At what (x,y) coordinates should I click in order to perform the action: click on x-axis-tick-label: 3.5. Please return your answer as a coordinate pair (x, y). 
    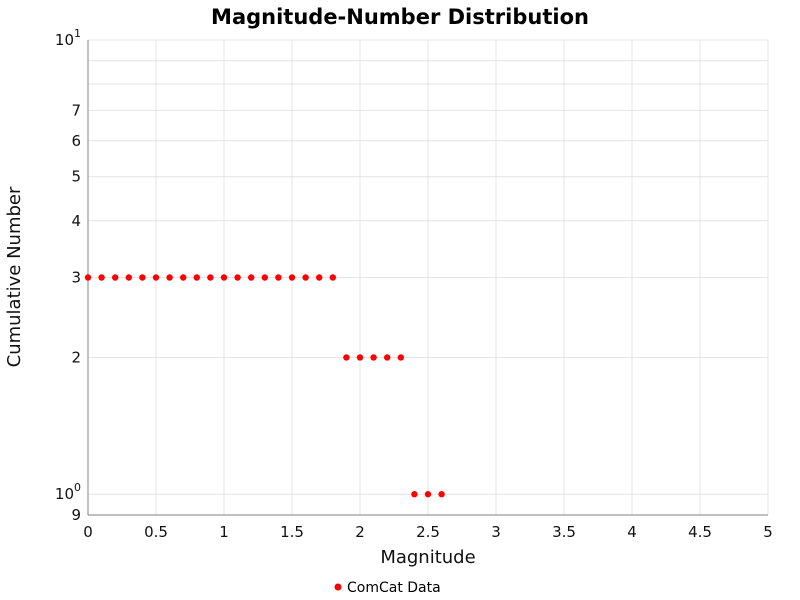
    Looking at the image, I should click on (564, 532).